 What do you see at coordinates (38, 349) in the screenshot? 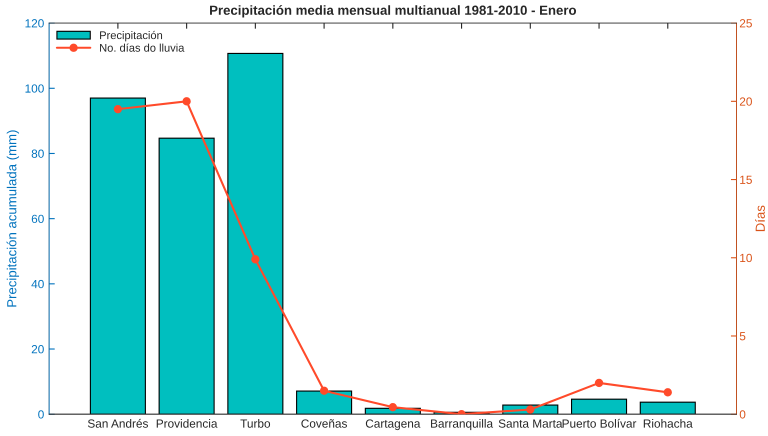
I see `y-tick-label: 20` at bounding box center [38, 349].